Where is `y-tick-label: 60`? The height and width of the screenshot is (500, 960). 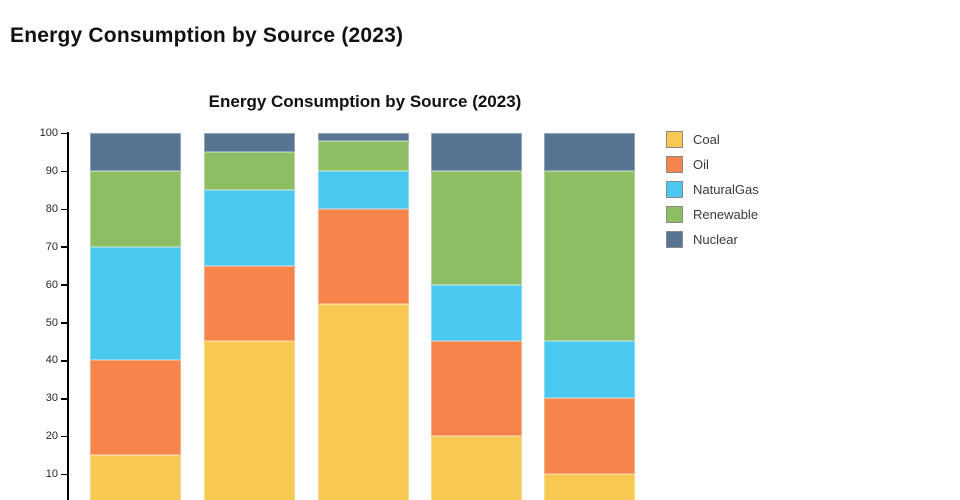
y-tick-label: 60 is located at coordinates (51, 284).